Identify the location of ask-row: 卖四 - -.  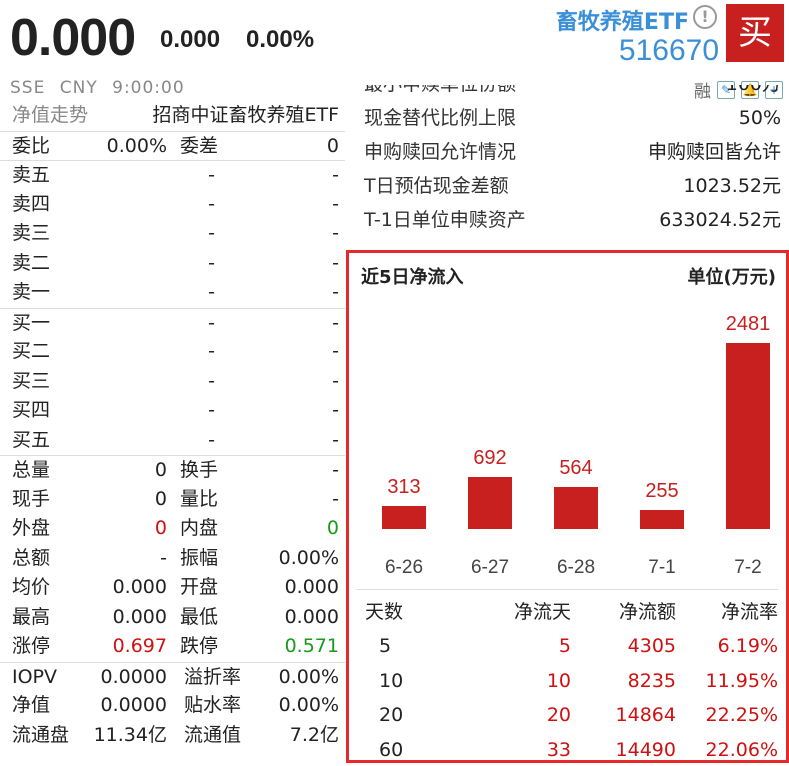
(172, 205).